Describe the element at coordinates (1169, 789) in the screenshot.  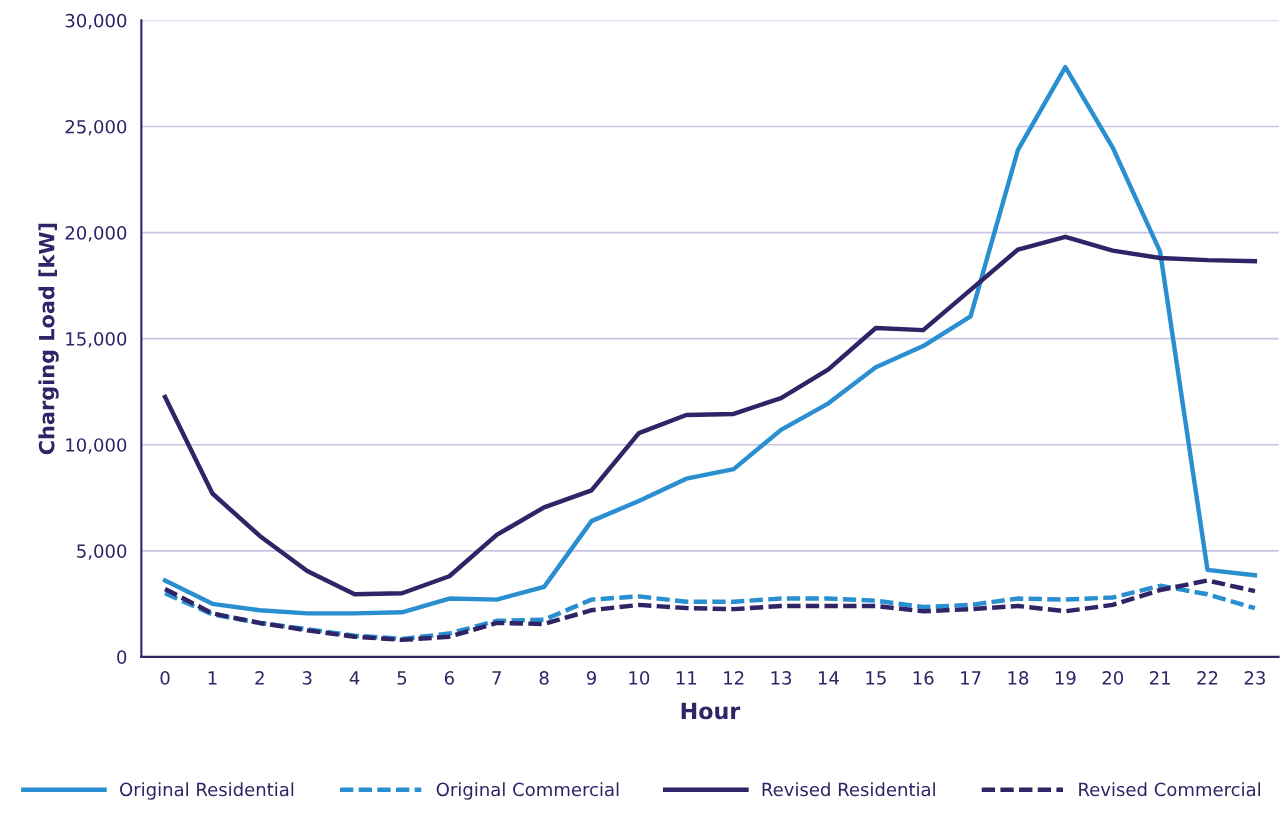
I see `legend-label: Revised Commercial` at that location.